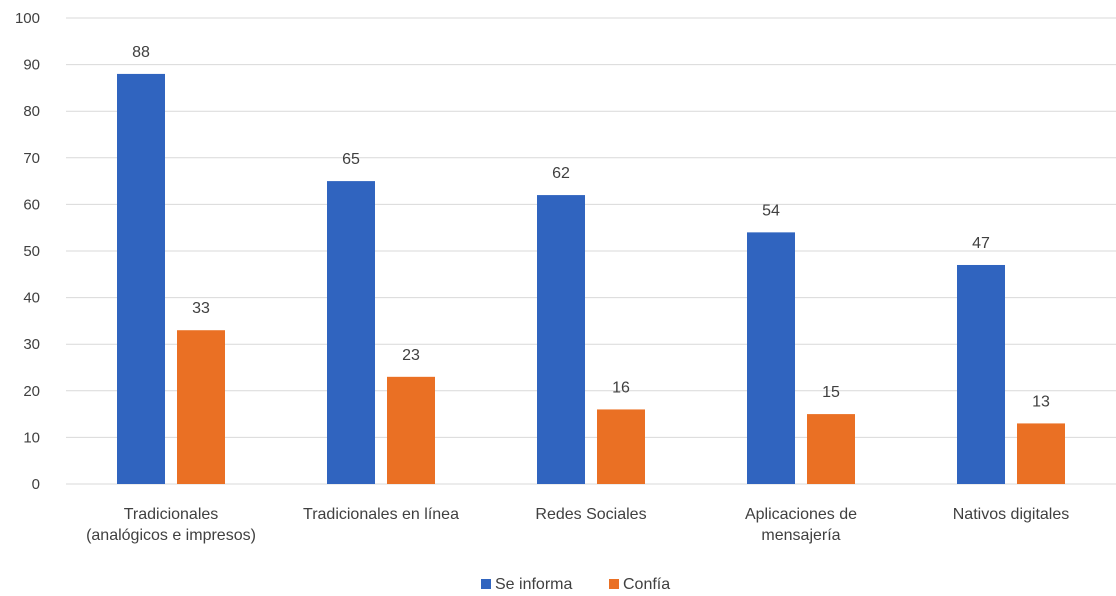 This screenshot has height=596, width=1116. What do you see at coordinates (31, 344) in the screenshot?
I see `y-tick-label: 30` at bounding box center [31, 344].